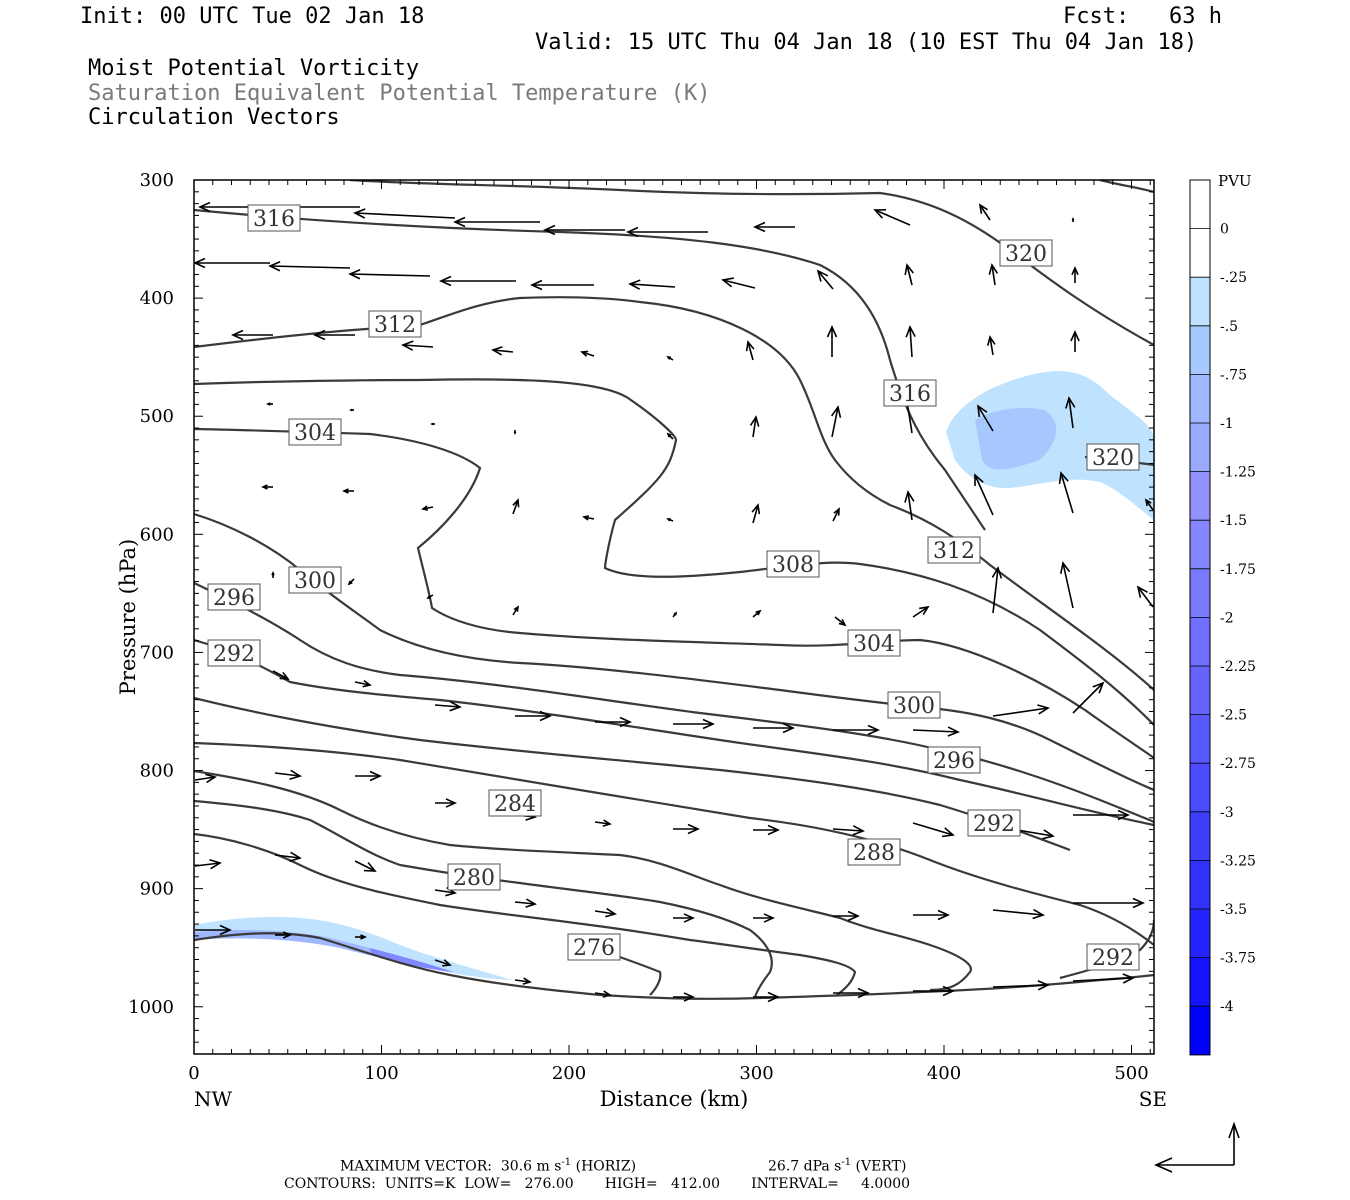  I want to click on x-tick-label: 500, so click(1131, 1073).